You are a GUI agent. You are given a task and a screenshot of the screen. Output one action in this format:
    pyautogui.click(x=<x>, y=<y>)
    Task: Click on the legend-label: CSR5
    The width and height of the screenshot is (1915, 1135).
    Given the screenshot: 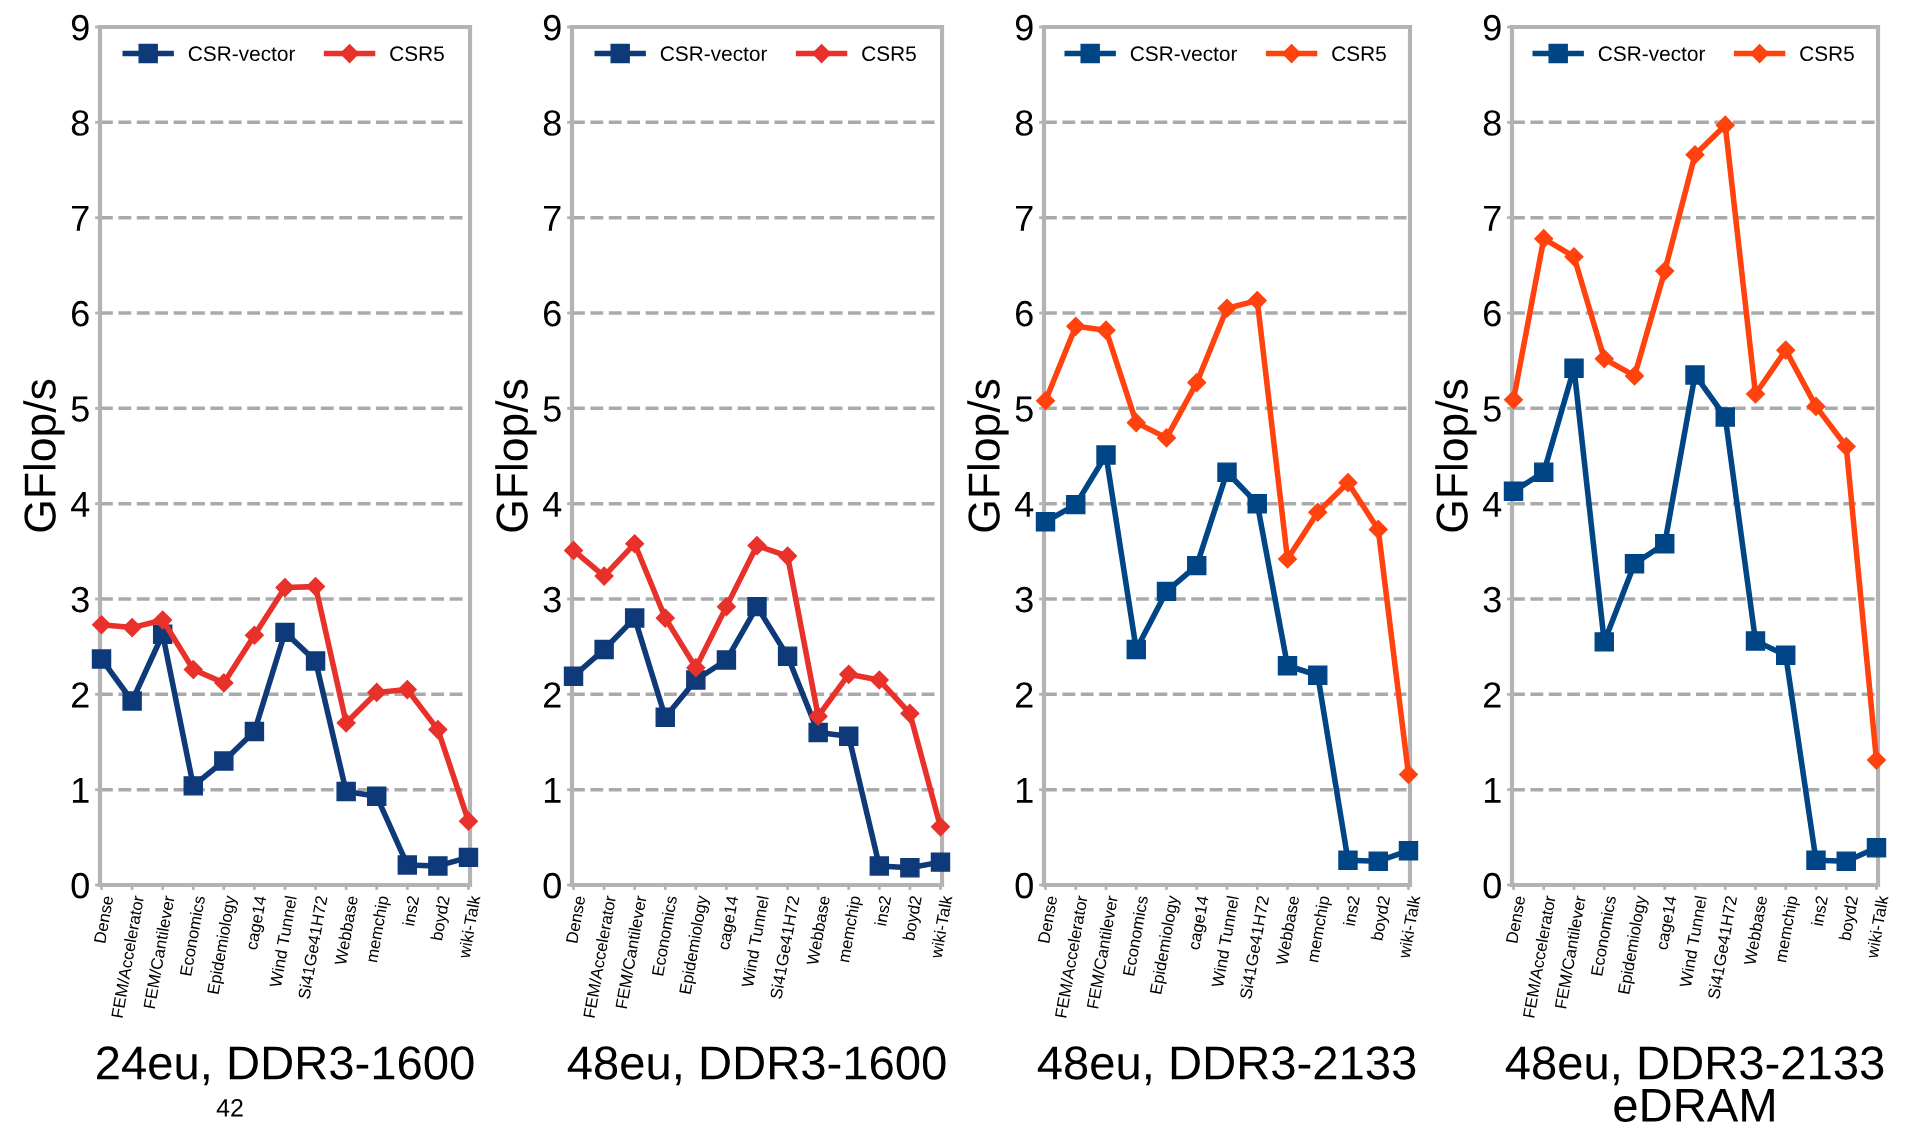 What is the action you would take?
    pyautogui.click(x=1359, y=54)
    